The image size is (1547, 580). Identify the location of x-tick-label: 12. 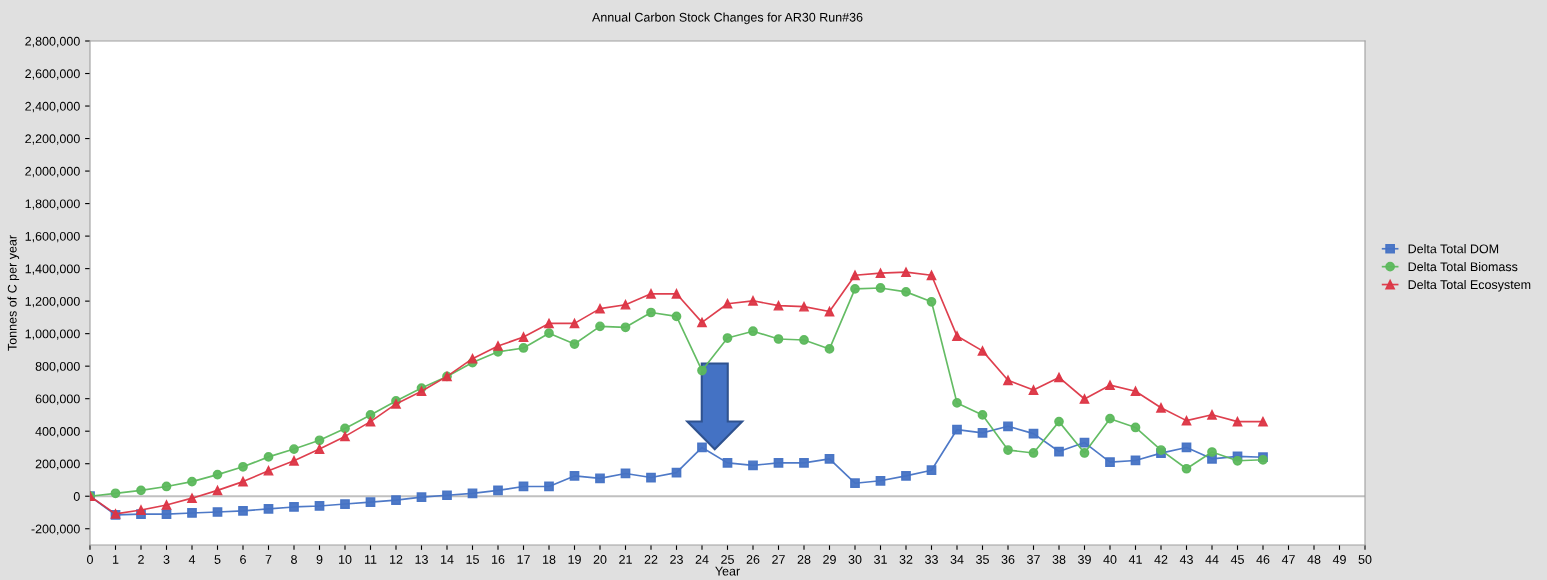
(396, 559).